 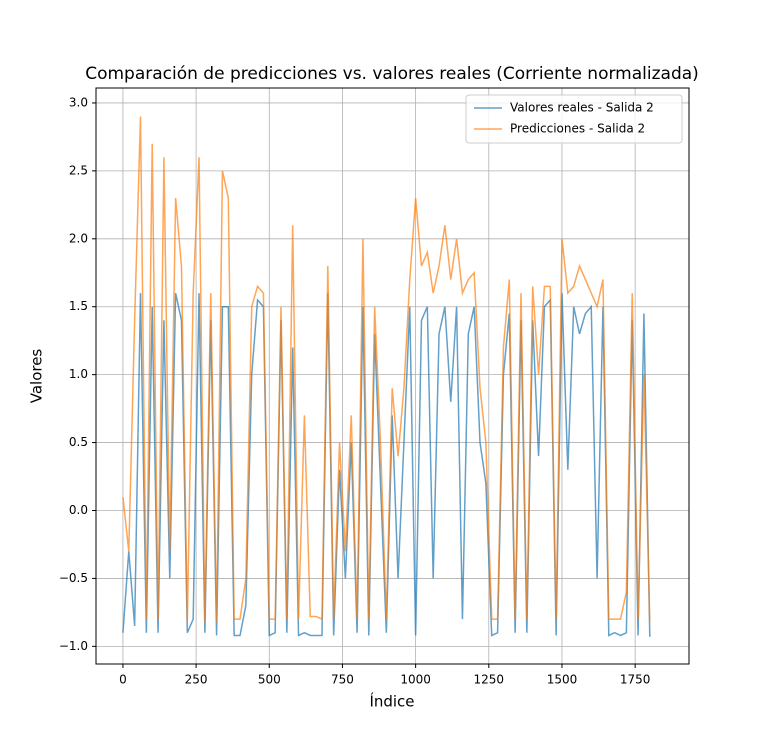 What do you see at coordinates (415, 680) in the screenshot?
I see `x-tick-label: 1000` at bounding box center [415, 680].